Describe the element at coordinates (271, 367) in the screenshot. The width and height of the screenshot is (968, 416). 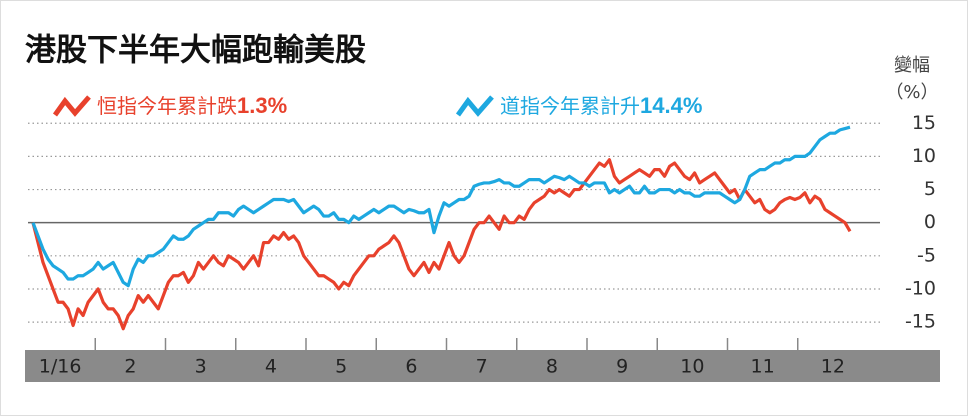
I see `x-tick-label: 4` at that location.